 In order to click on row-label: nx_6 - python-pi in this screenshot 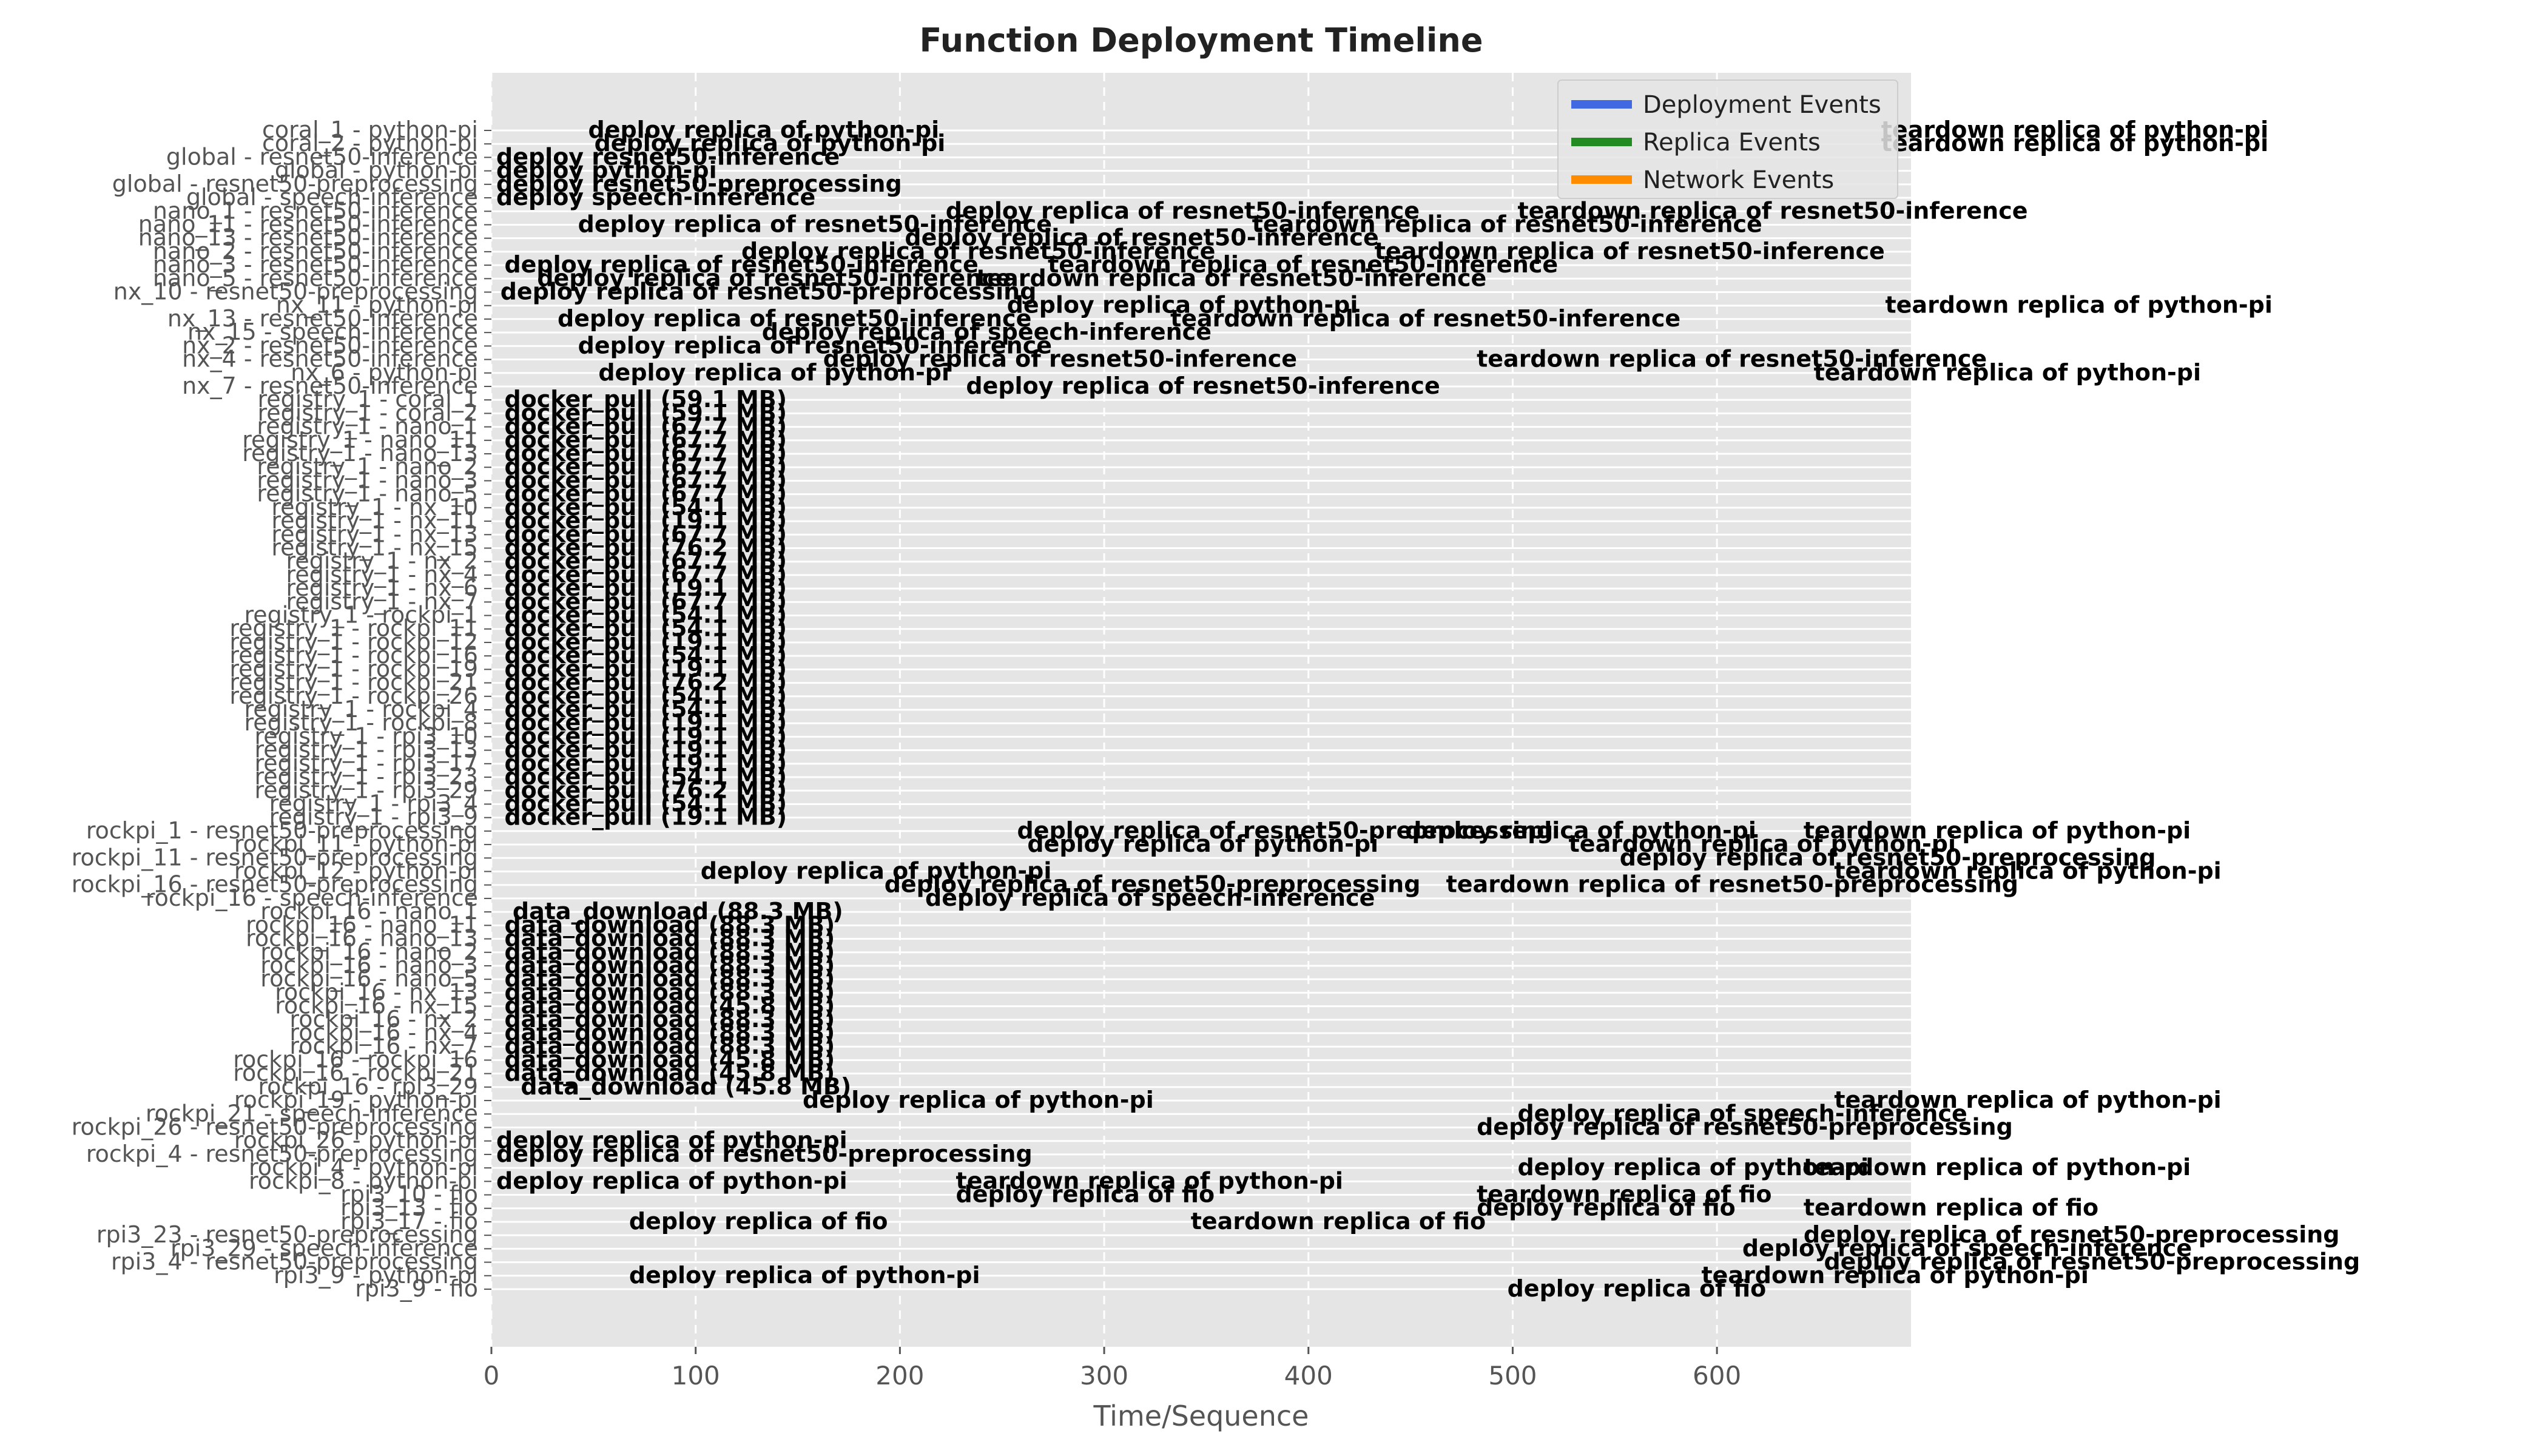, I will do `click(384, 372)`.